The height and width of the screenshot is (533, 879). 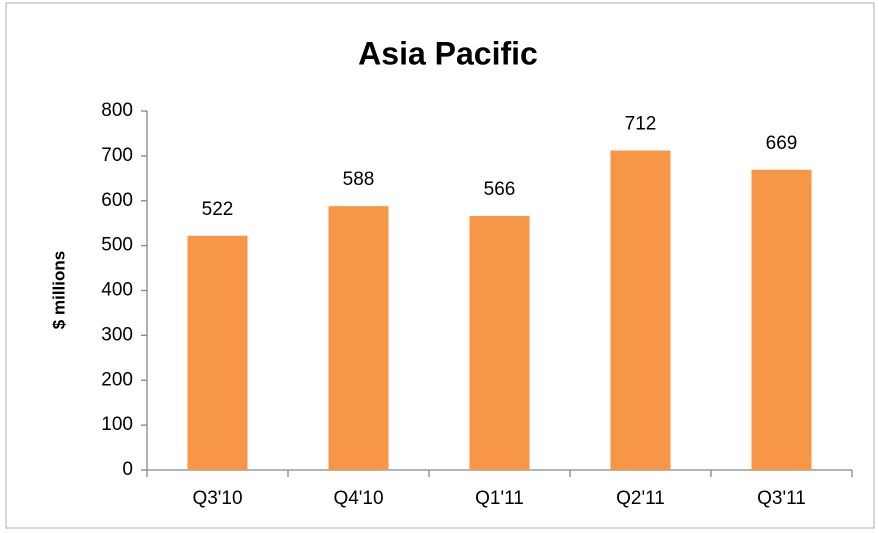 What do you see at coordinates (117, 110) in the screenshot?
I see `y-tick-label: 800` at bounding box center [117, 110].